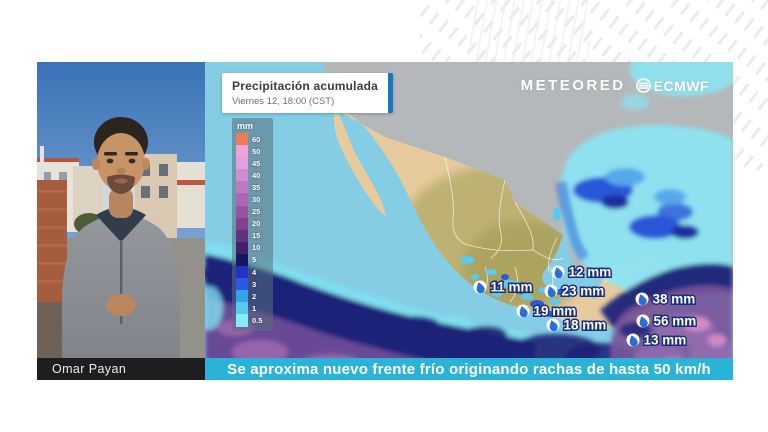  I want to click on legend-value: 0.5, so click(257, 320).